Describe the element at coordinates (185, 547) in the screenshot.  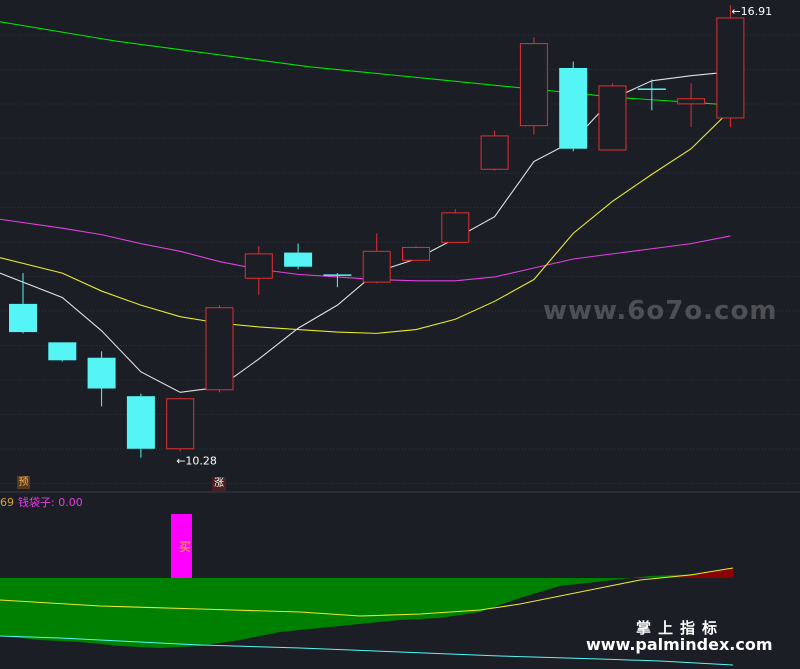
I see `buy-signal-label: 买` at that location.